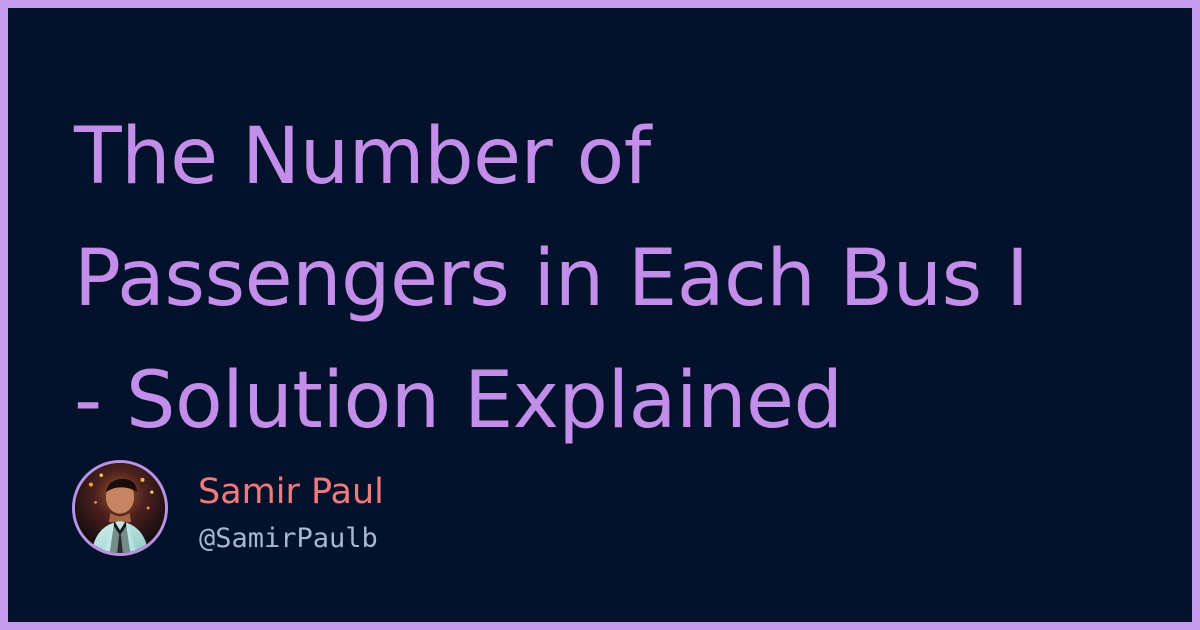  I want to click on person-photo-icon, so click(120, 508).